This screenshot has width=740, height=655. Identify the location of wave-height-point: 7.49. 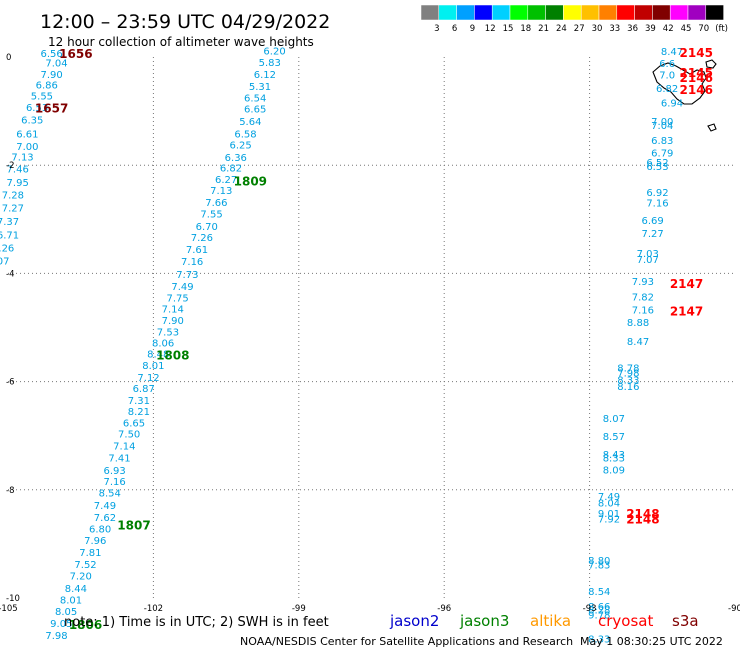
(105, 506).